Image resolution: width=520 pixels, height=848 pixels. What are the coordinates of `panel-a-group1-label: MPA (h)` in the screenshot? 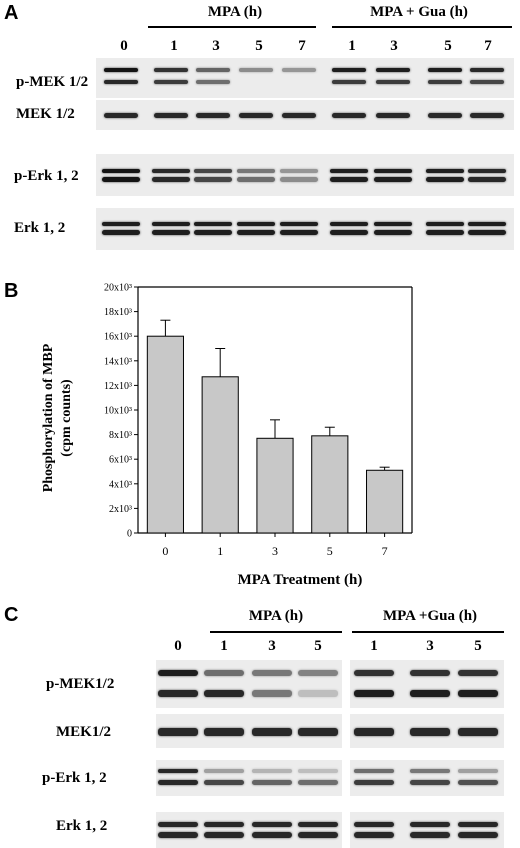 It's located at (235, 12).